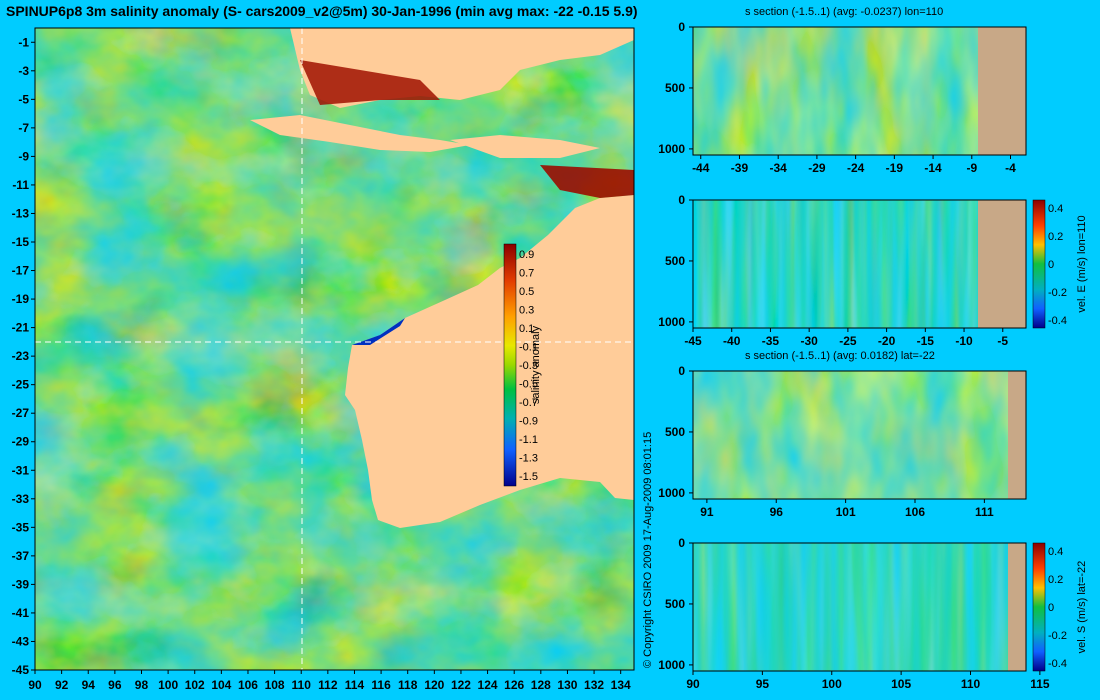 The width and height of the screenshot is (1100, 700). Describe the element at coordinates (887, 341) in the screenshot. I see `section-x-tick-label: -20` at that location.